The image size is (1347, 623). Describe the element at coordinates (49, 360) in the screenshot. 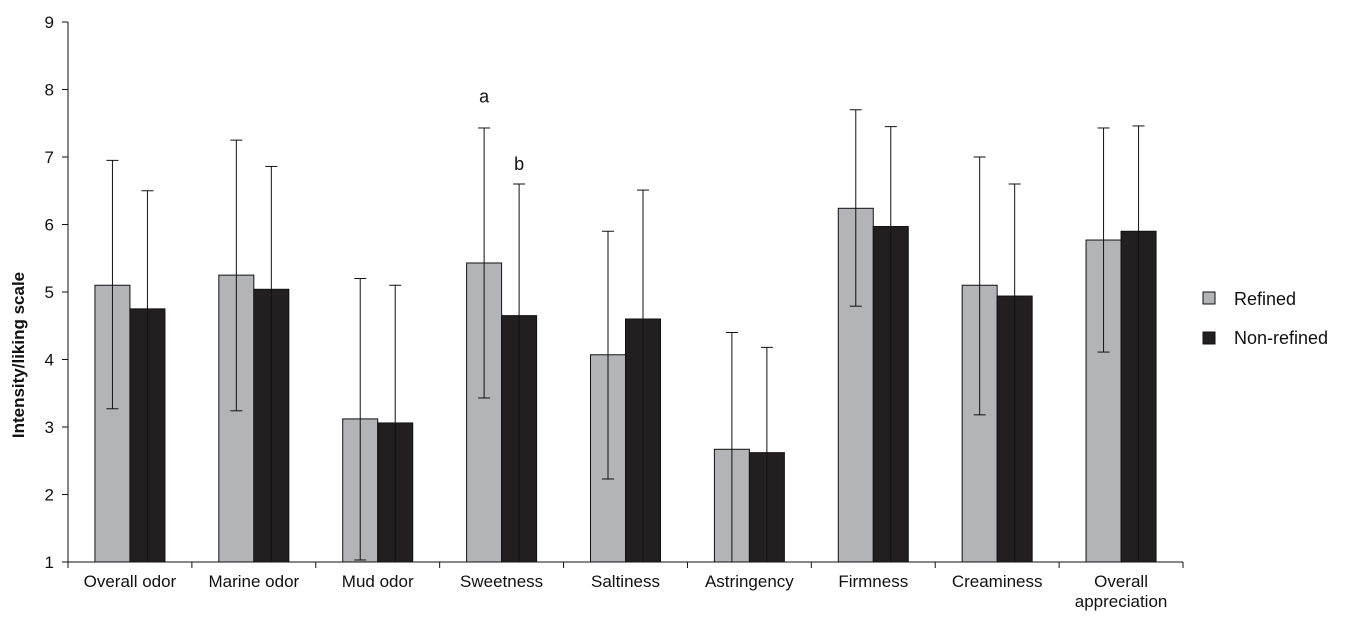

I see `y-tick-label: 4` at that location.